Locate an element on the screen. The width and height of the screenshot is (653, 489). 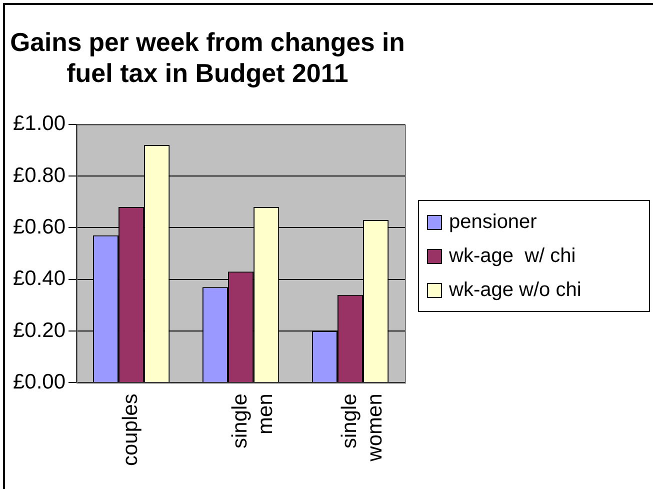
x-tick-label: single women is located at coordinates (362, 428).